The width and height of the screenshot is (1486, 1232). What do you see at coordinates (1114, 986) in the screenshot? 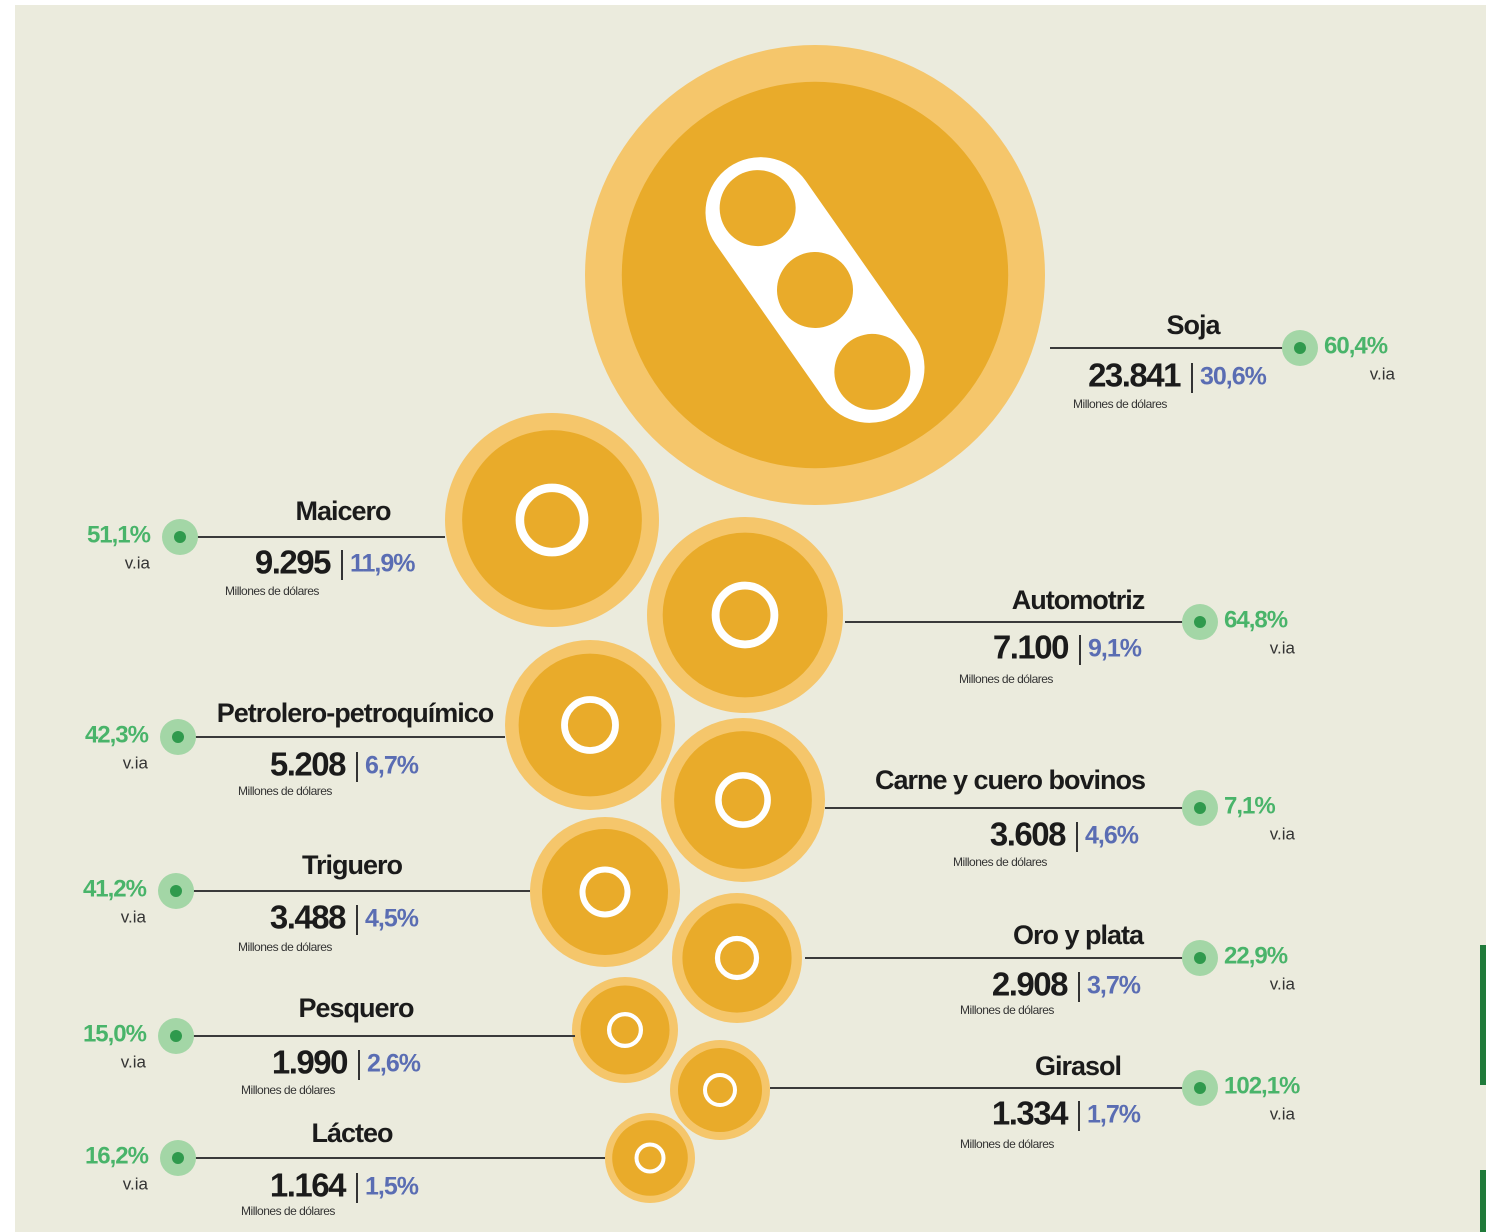
I see `share: 3,7%` at bounding box center [1114, 986].